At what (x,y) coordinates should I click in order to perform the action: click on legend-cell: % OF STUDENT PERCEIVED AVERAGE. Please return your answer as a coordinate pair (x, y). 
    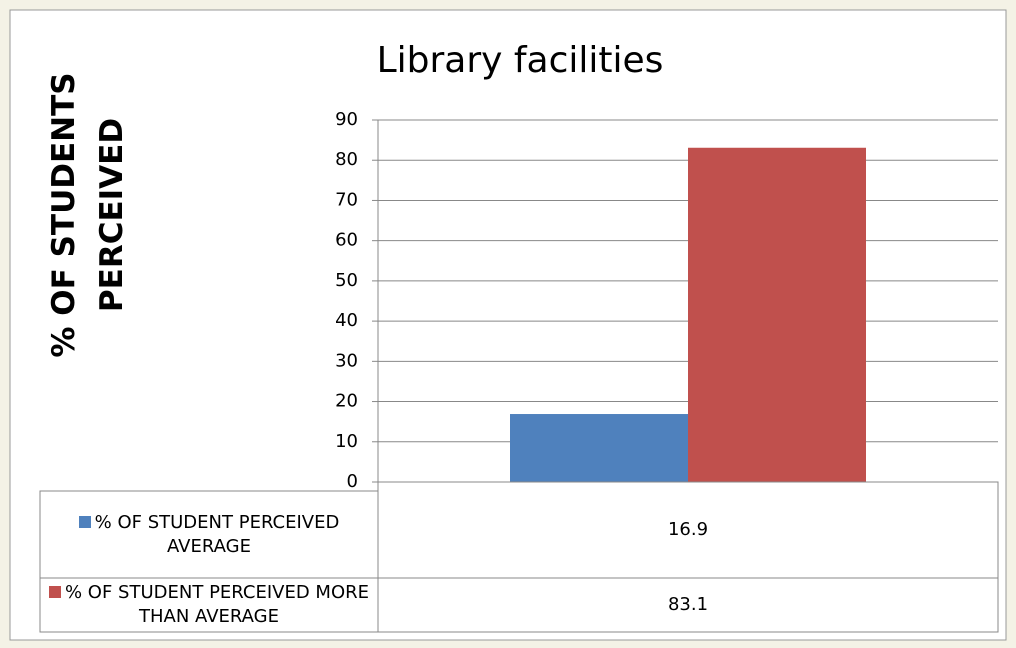
    Looking at the image, I should click on (209, 534).